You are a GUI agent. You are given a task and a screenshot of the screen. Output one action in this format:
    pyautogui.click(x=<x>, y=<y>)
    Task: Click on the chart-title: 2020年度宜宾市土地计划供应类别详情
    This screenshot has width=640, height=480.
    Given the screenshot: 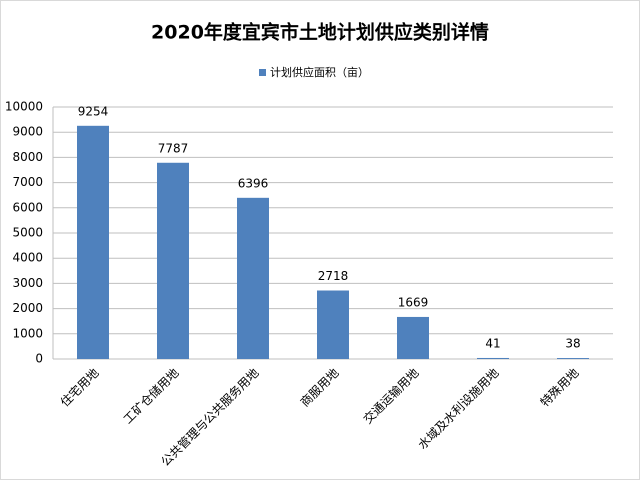 What is the action you would take?
    pyautogui.click(x=320, y=32)
    